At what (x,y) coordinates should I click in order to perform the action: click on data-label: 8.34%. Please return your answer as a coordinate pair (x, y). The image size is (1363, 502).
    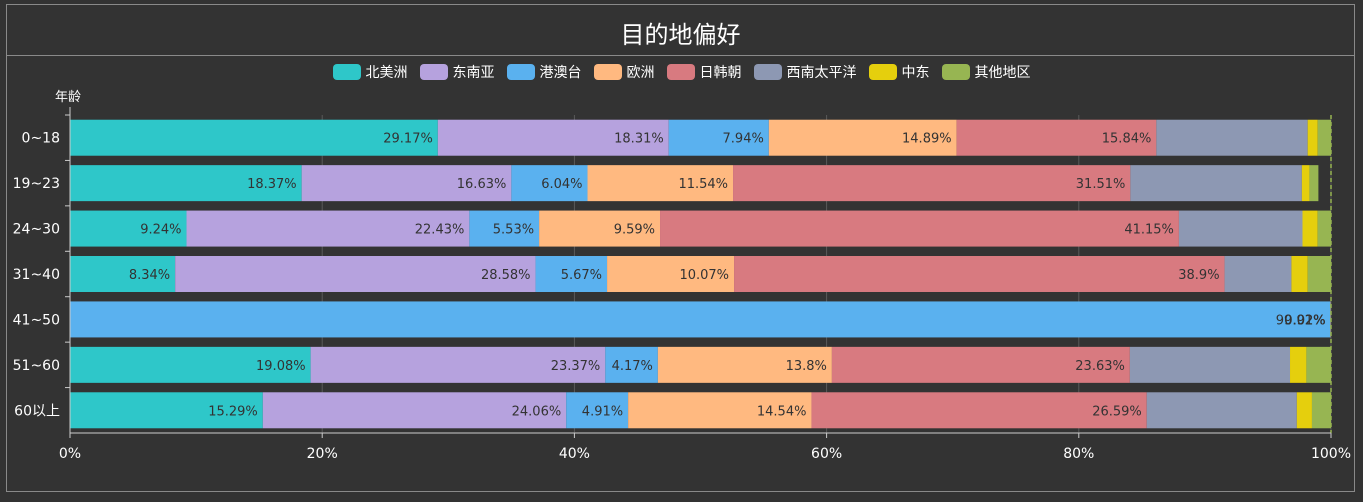
    Looking at the image, I should click on (149, 275).